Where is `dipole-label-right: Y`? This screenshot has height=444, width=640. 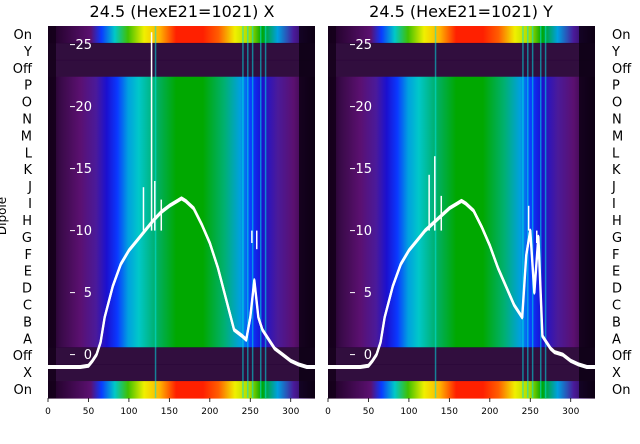
dipole-label-right: Y is located at coordinates (615, 52).